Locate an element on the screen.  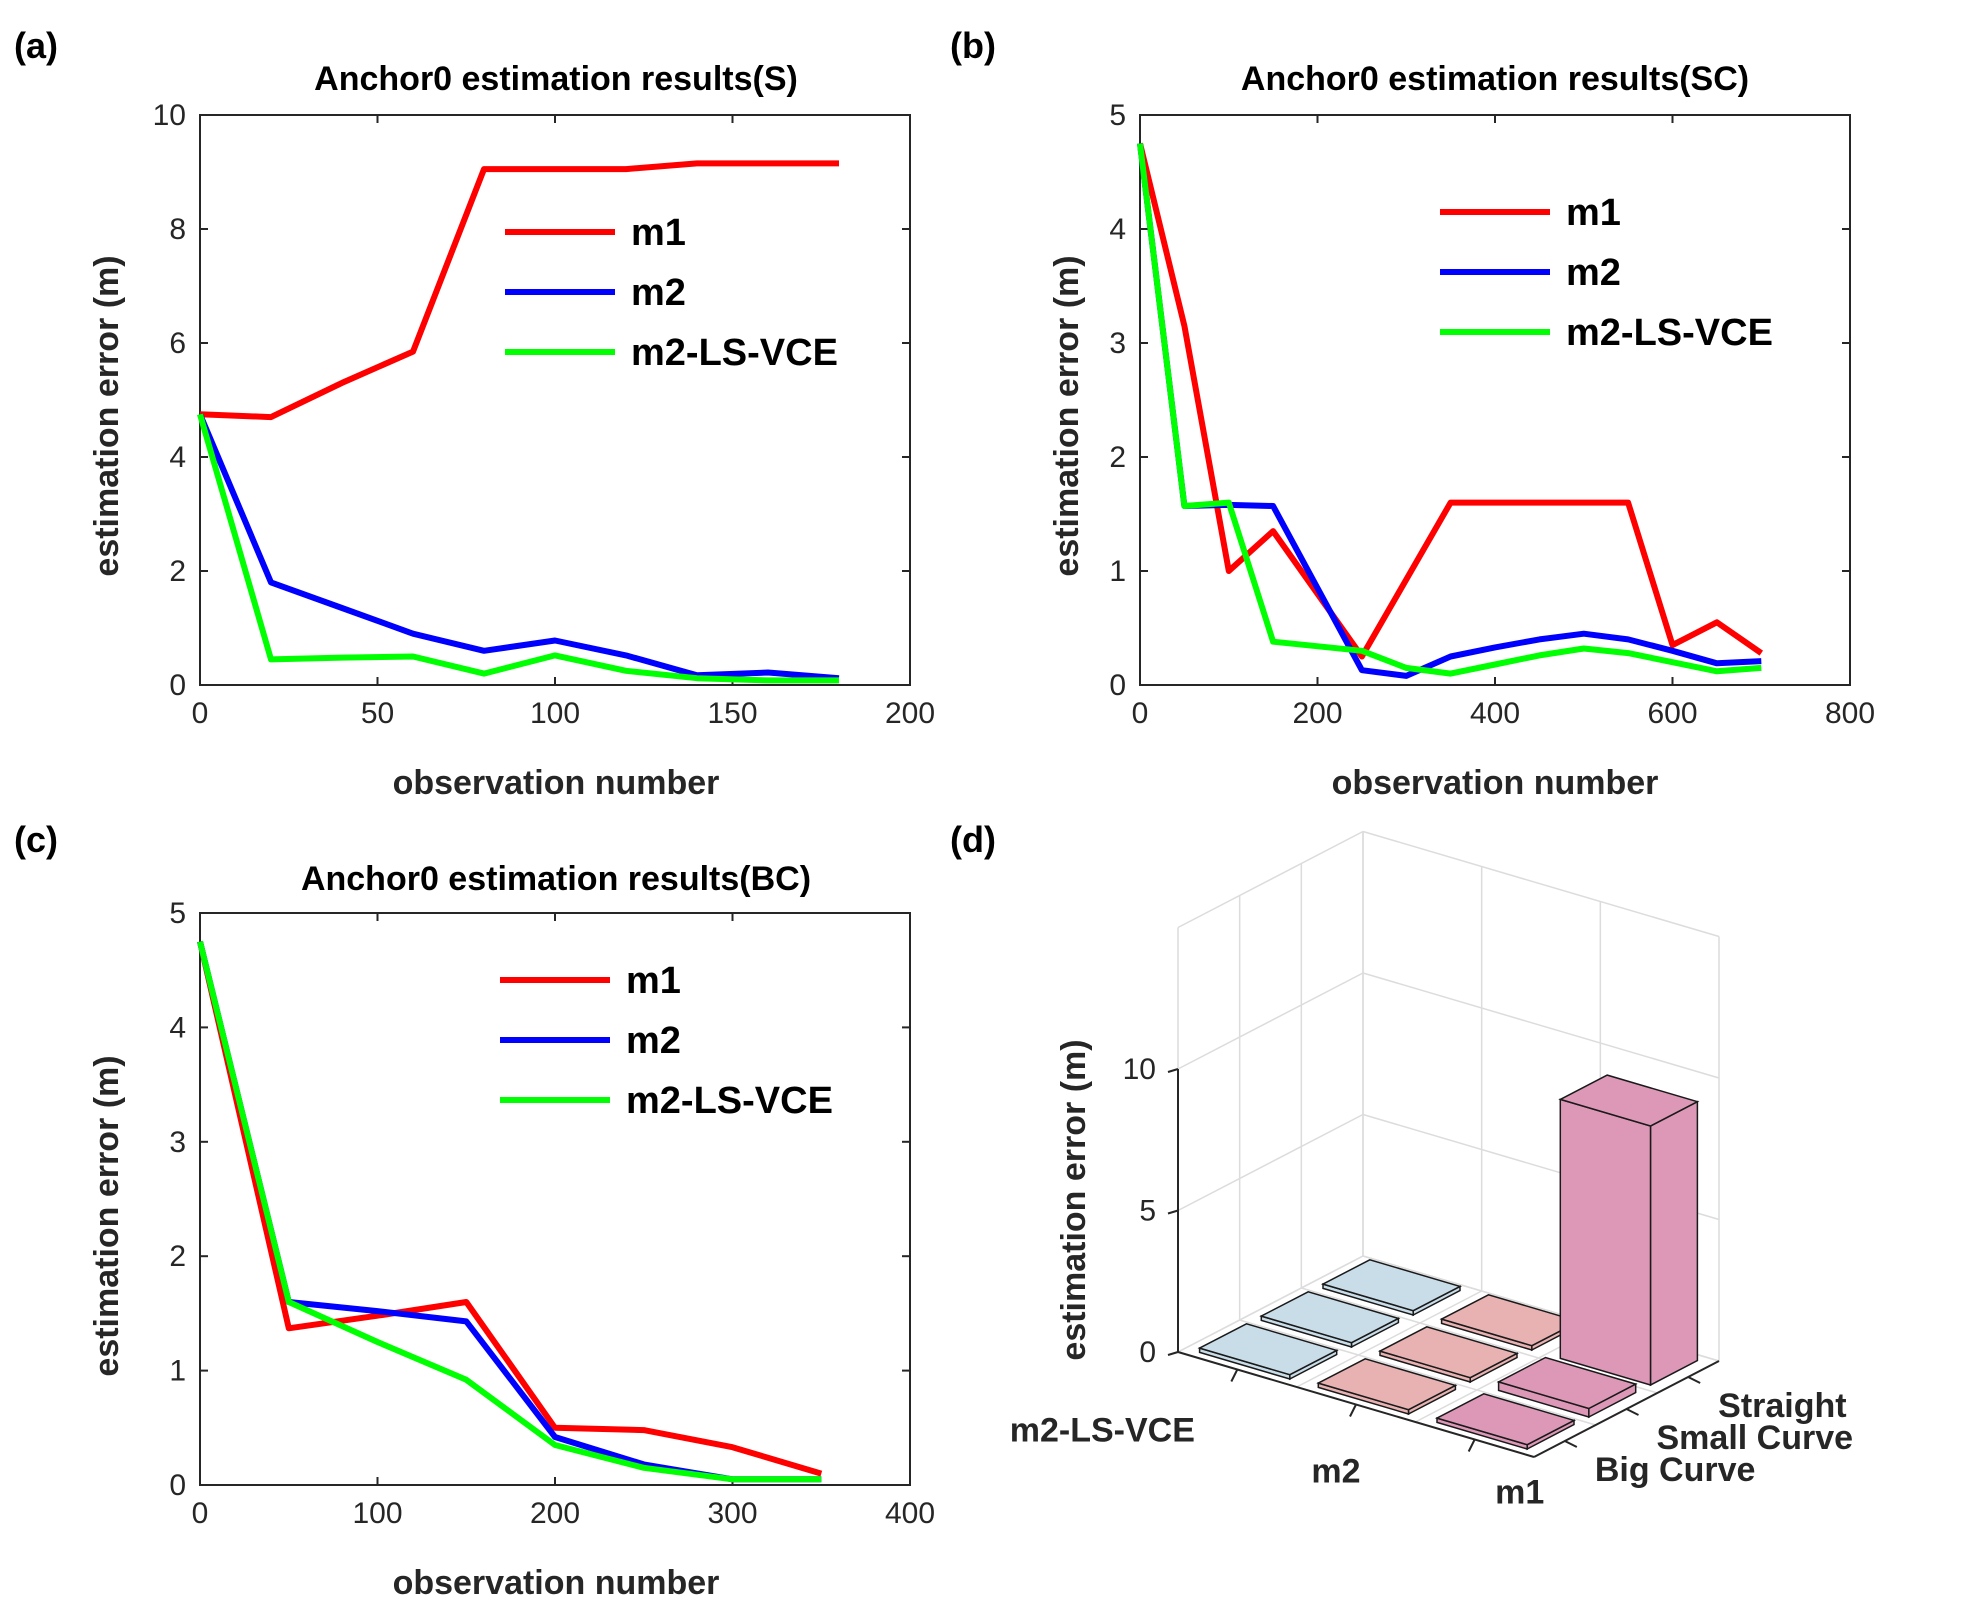
chart-a-xtick-label: 50 is located at coordinates (377, 713).